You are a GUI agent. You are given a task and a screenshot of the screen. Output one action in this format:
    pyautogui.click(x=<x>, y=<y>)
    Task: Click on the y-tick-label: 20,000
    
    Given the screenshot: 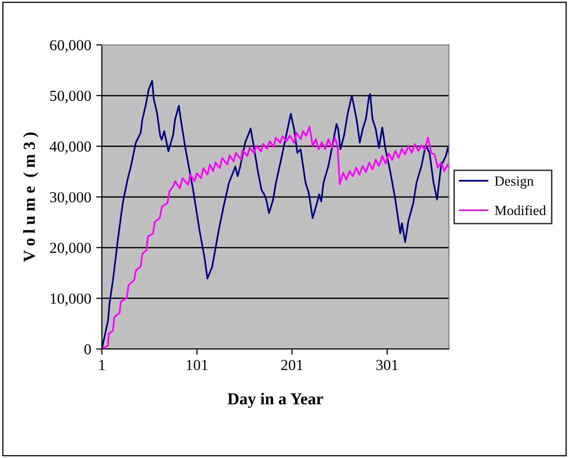 What is the action you would take?
    pyautogui.click(x=70, y=249)
    